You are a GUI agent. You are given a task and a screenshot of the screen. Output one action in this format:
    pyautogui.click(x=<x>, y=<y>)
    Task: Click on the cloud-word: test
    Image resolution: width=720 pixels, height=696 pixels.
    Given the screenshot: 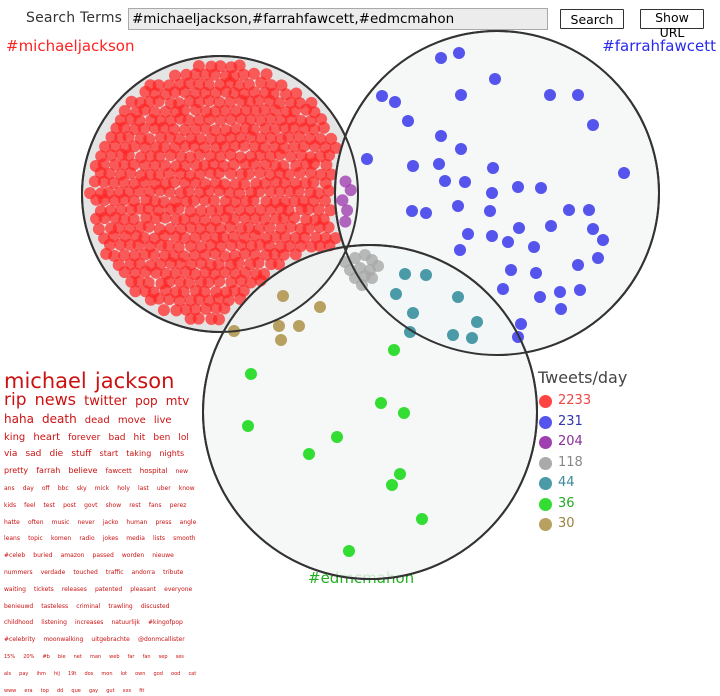 What is the action you would take?
    pyautogui.click(x=49, y=505)
    